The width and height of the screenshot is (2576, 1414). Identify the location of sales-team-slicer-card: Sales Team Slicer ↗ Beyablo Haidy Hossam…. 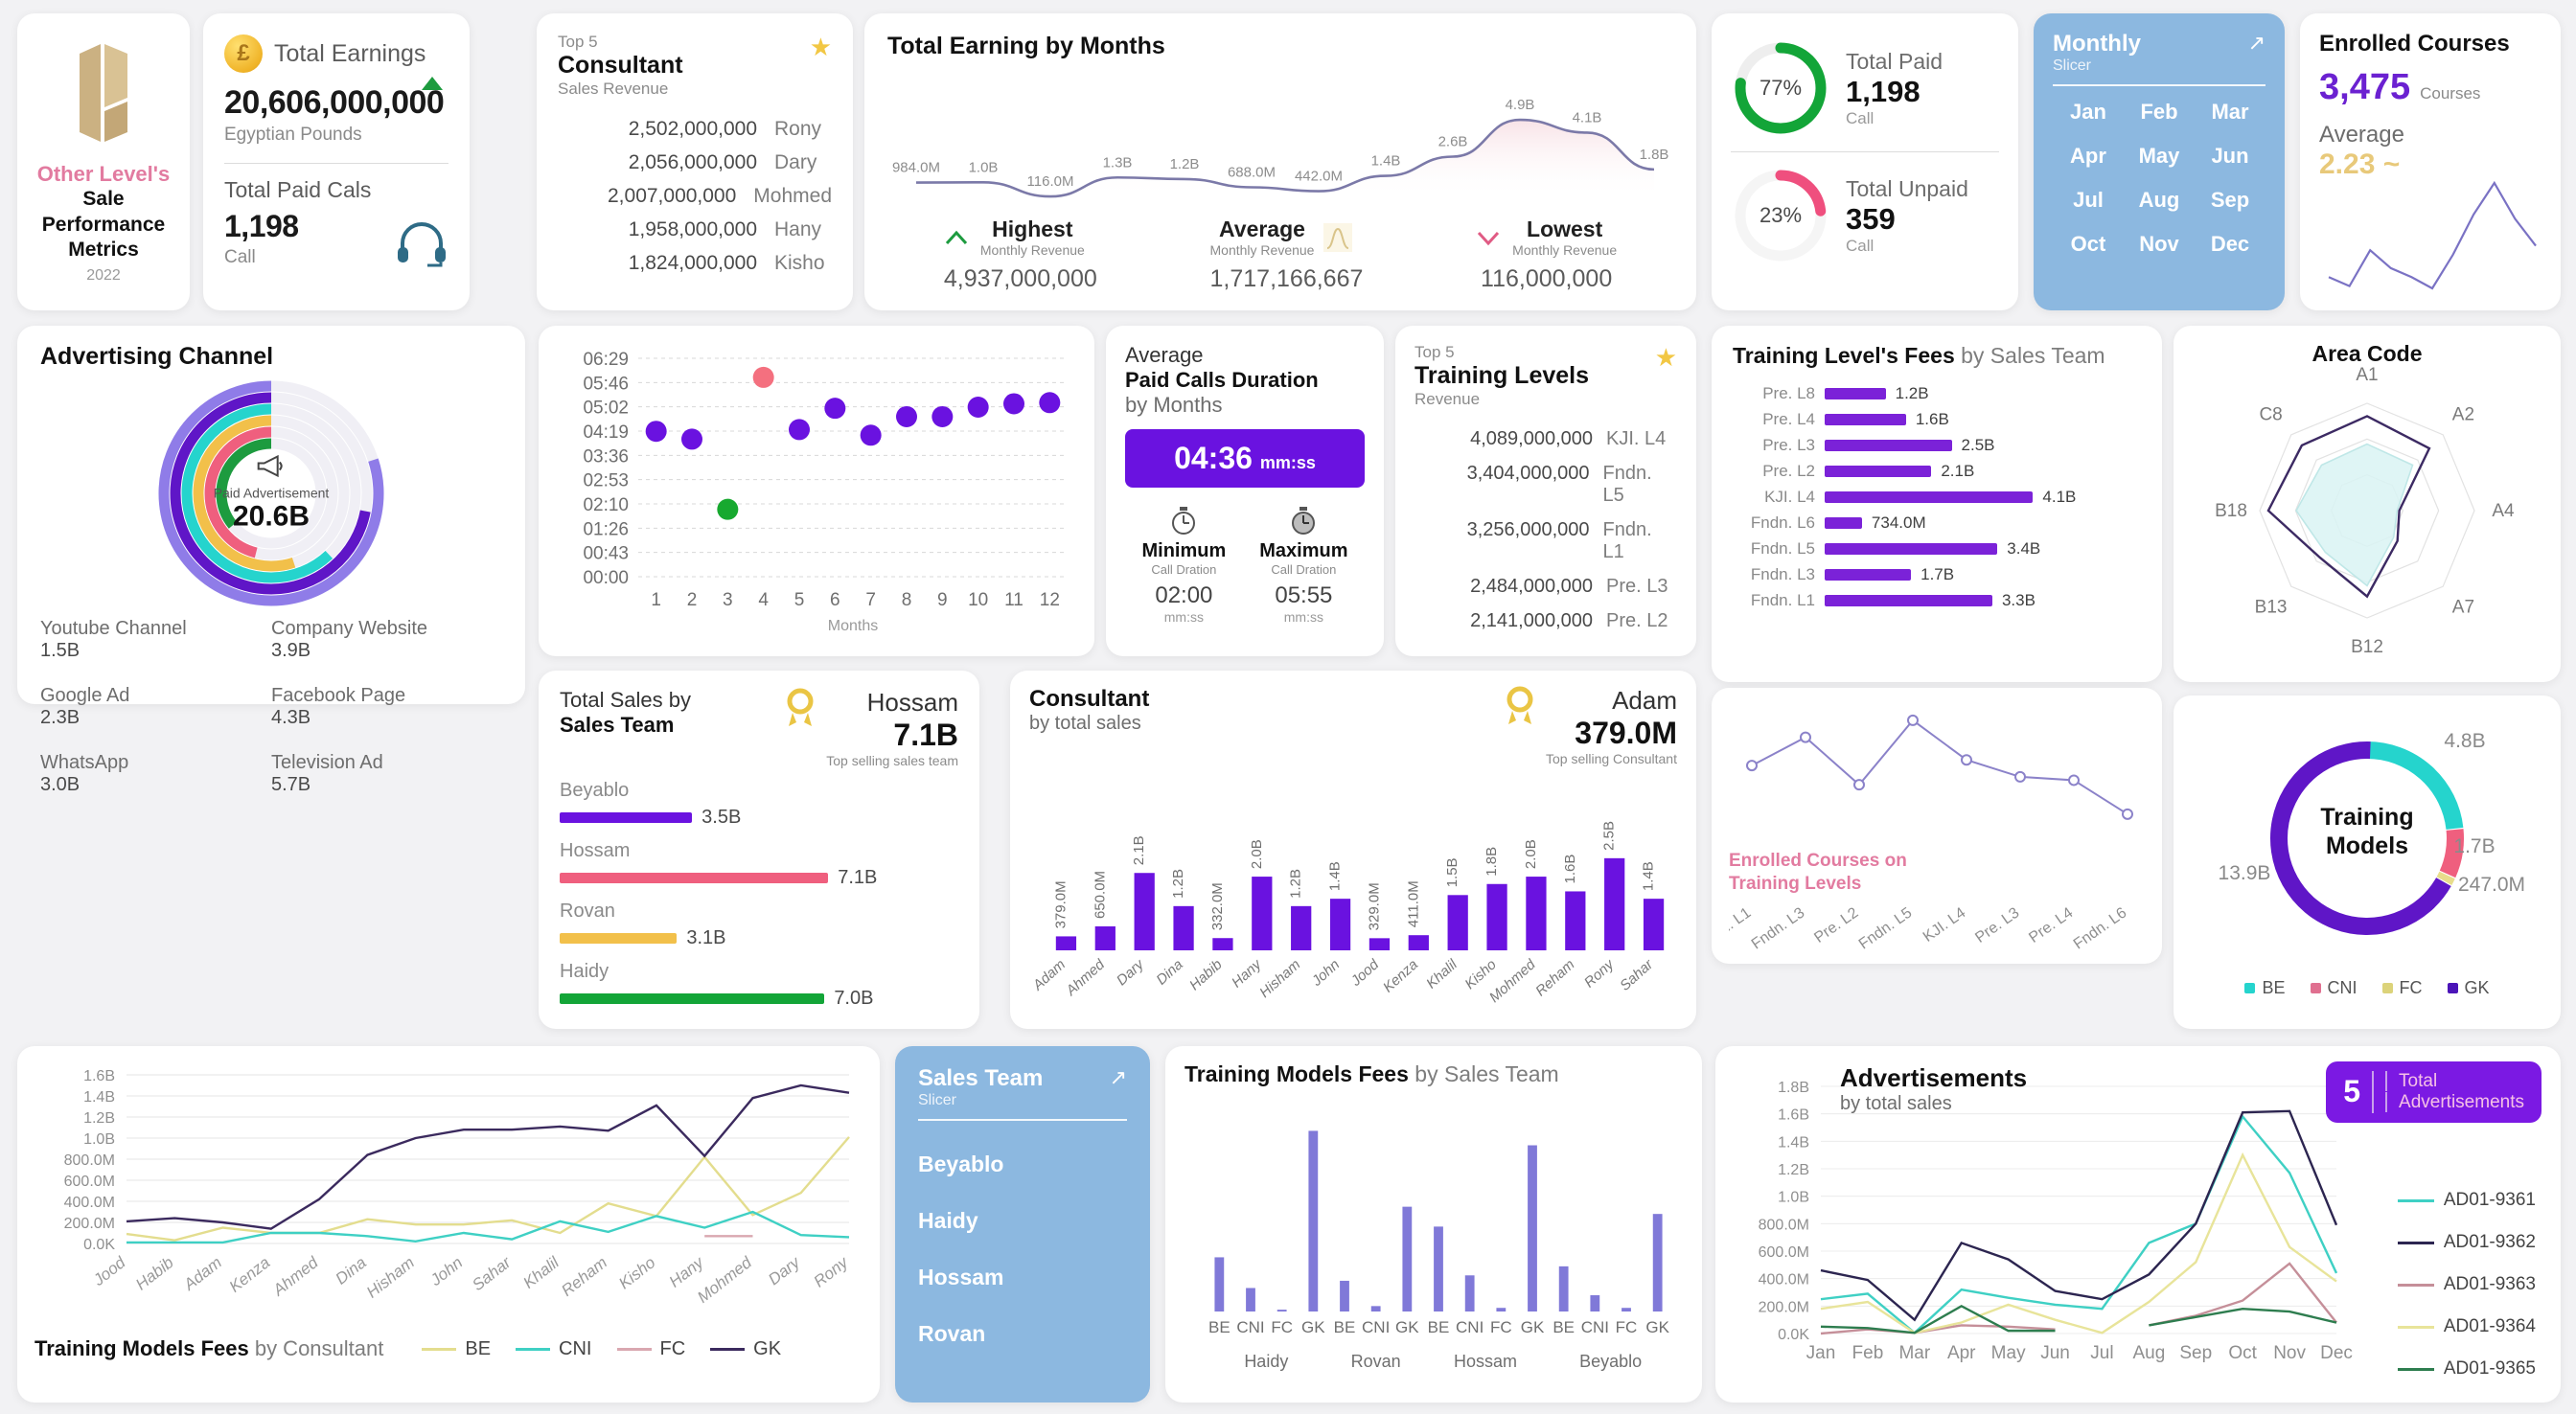
(1023, 1225).